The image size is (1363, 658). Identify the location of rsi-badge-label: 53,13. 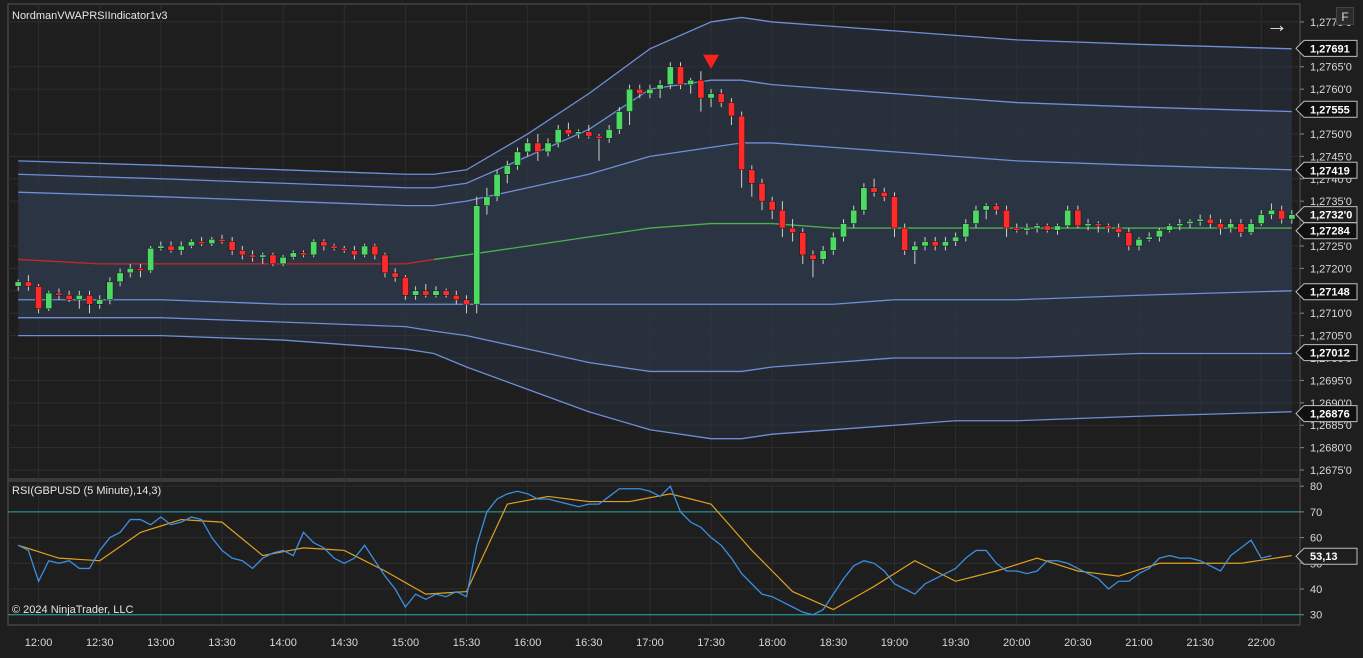
(1324, 557).